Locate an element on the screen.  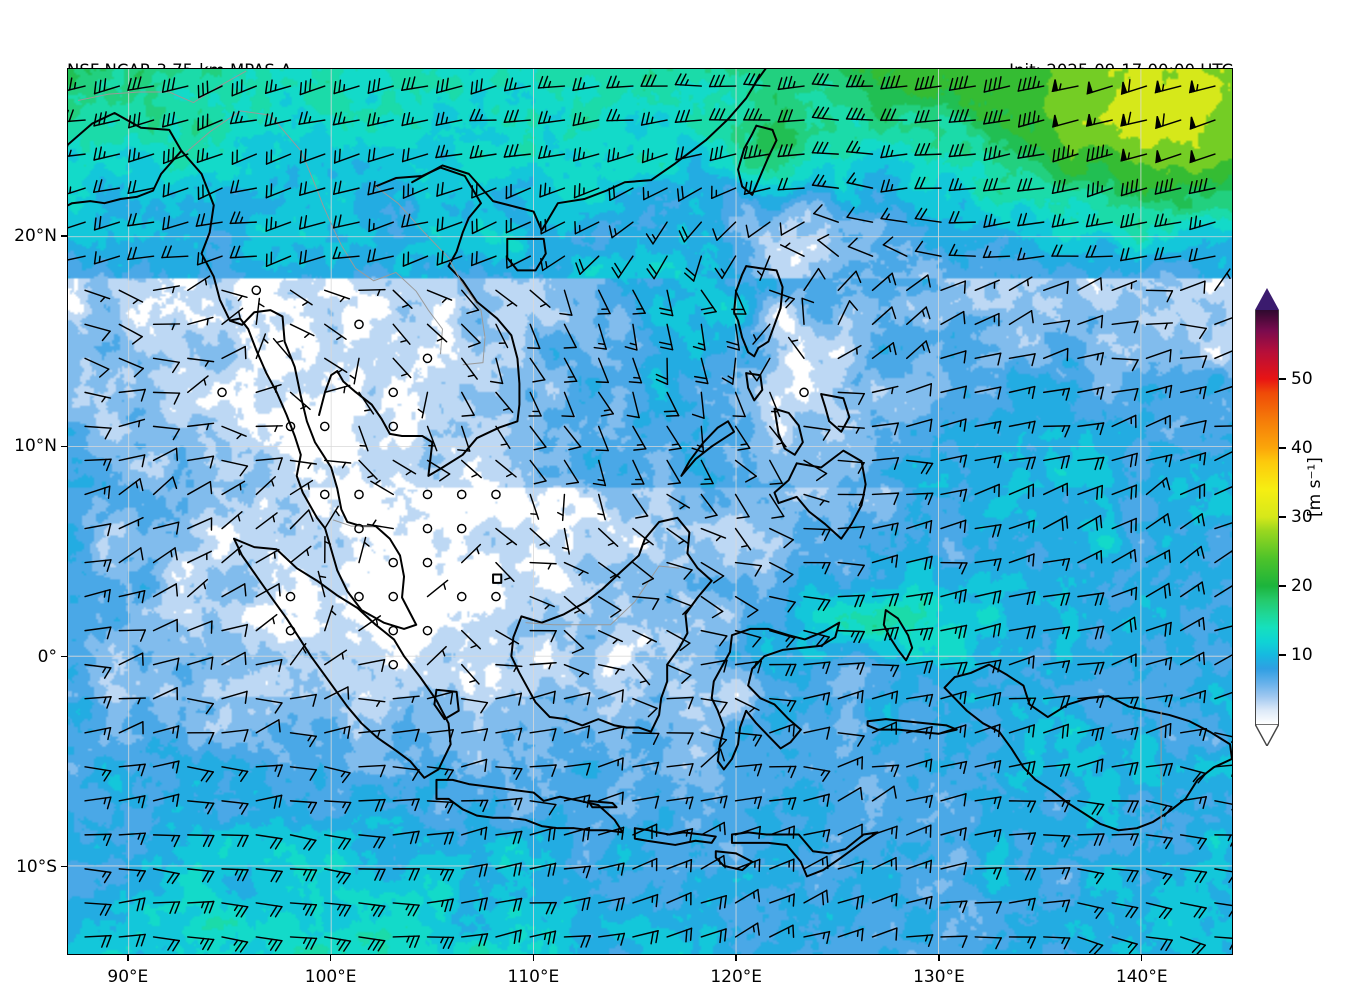
colorbar-tick is located at coordinates (1282, 655).